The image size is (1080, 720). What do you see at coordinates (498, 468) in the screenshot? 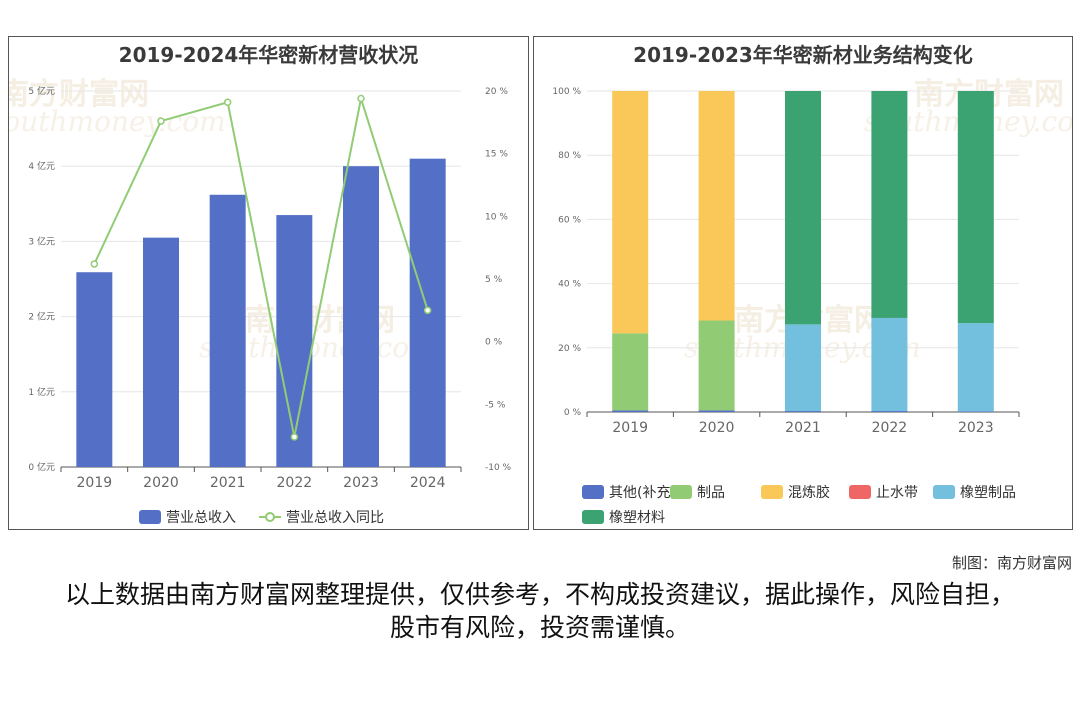
I see `y2-tick-label: -10 %` at bounding box center [498, 468].